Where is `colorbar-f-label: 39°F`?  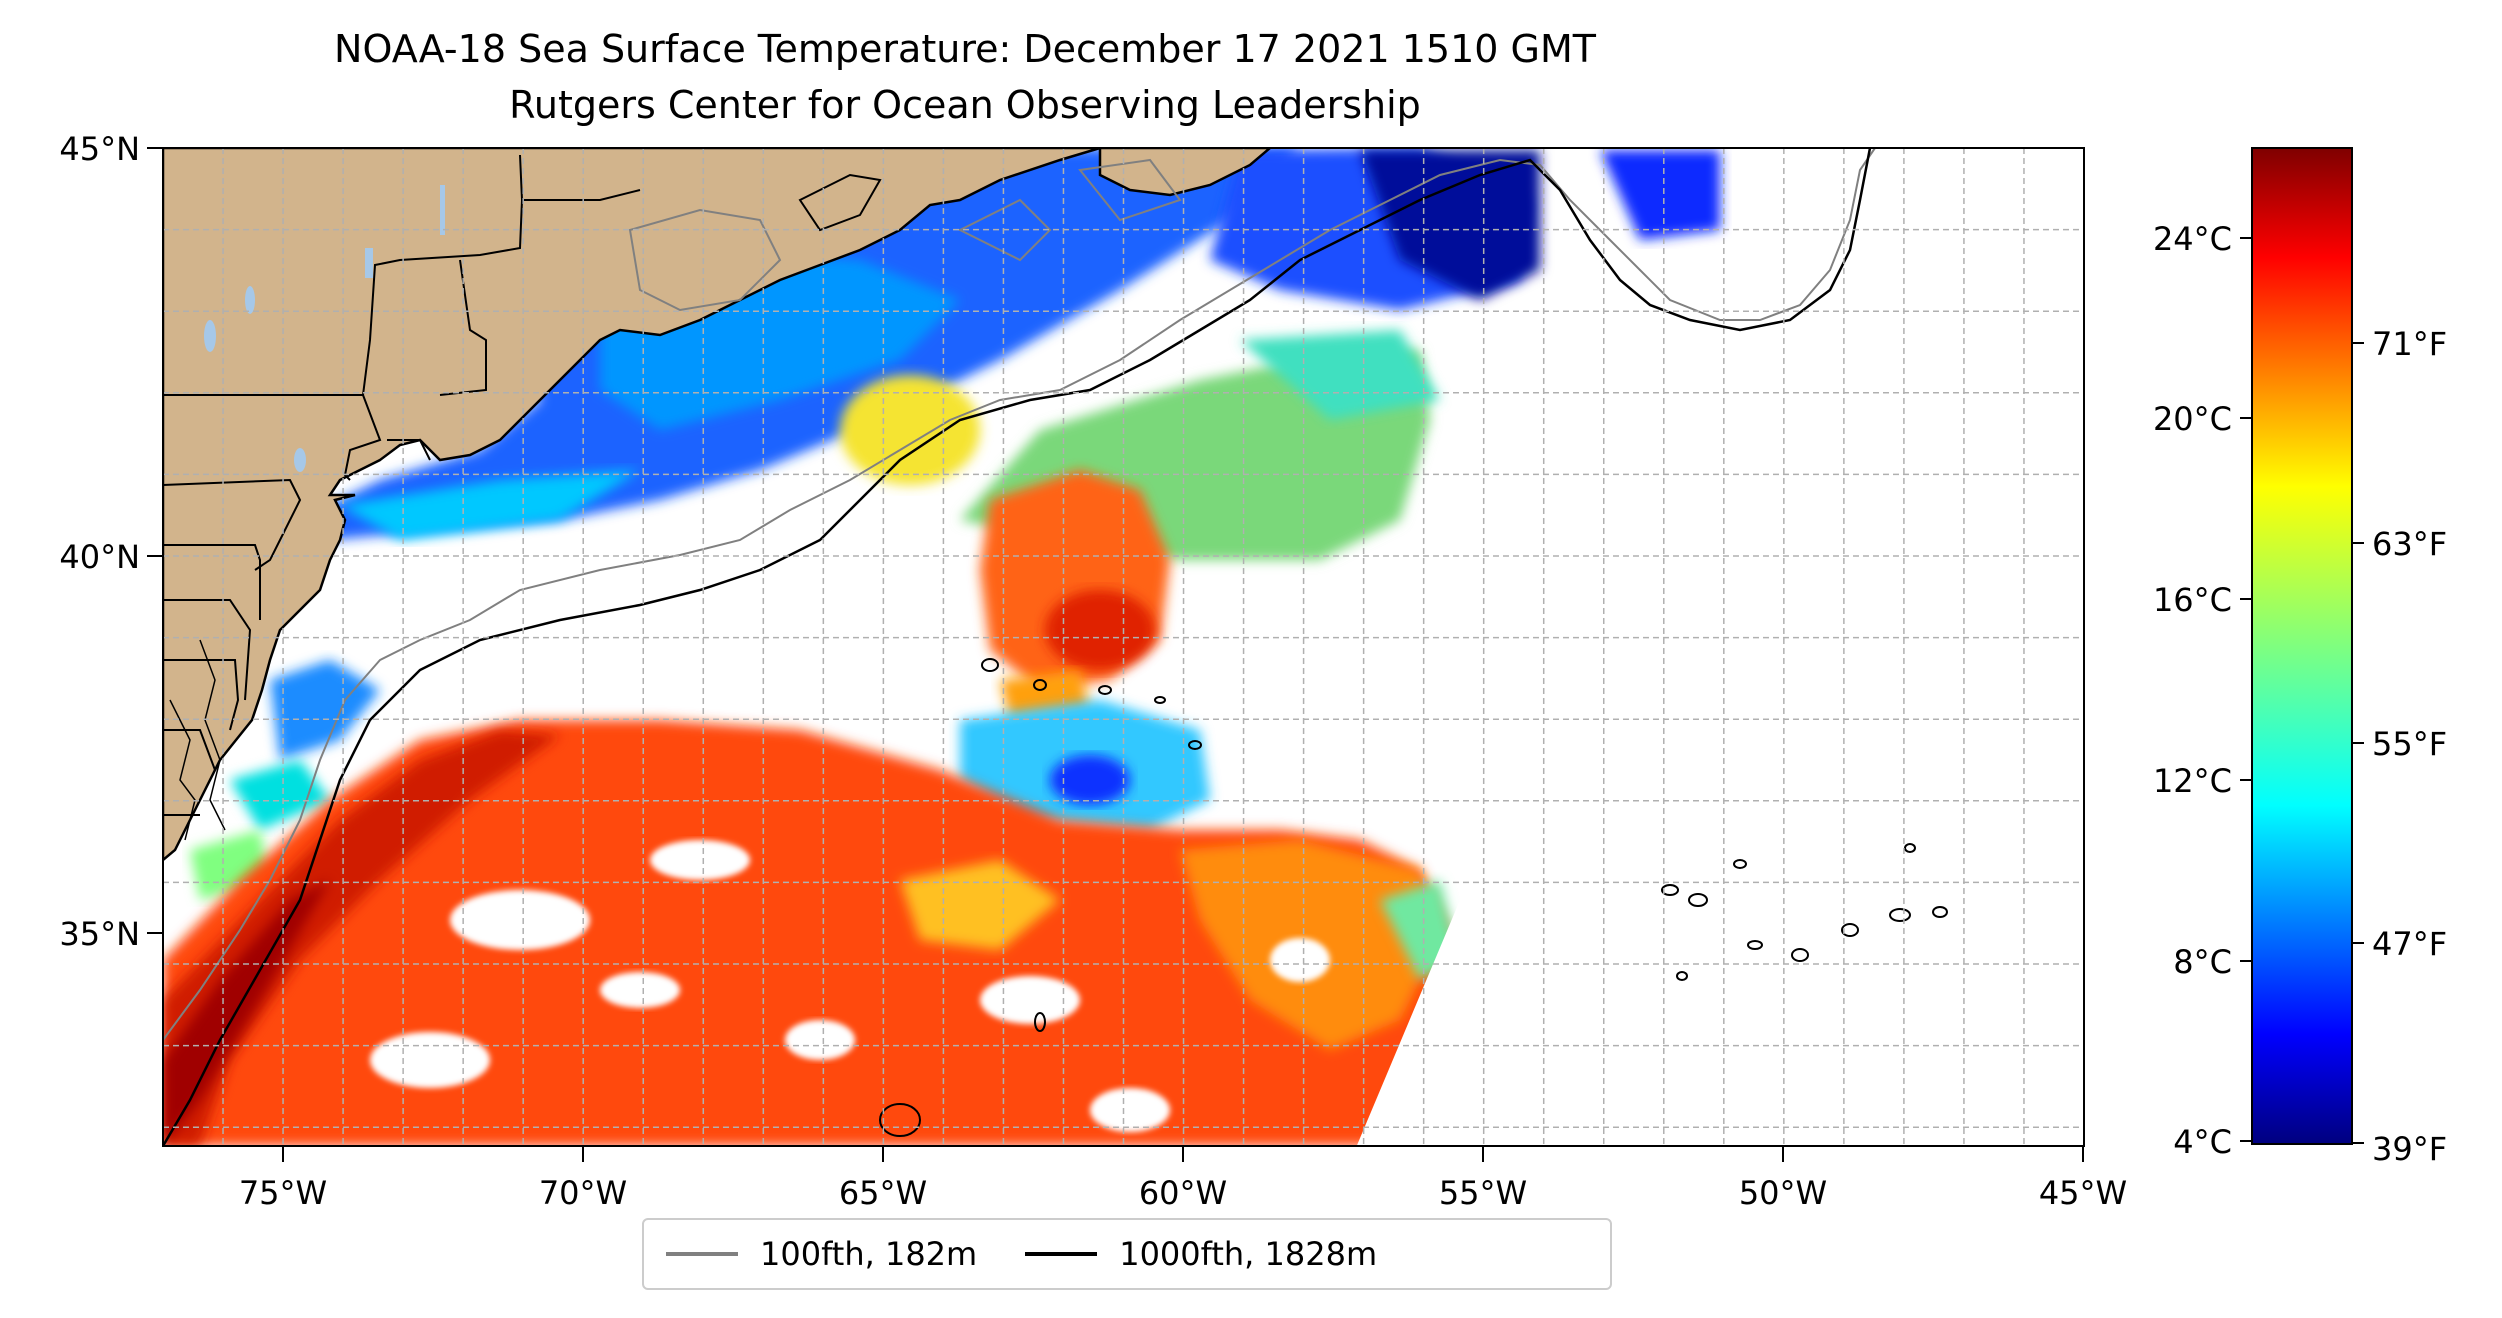
colorbar-f-label: 39°F is located at coordinates (2409, 1149).